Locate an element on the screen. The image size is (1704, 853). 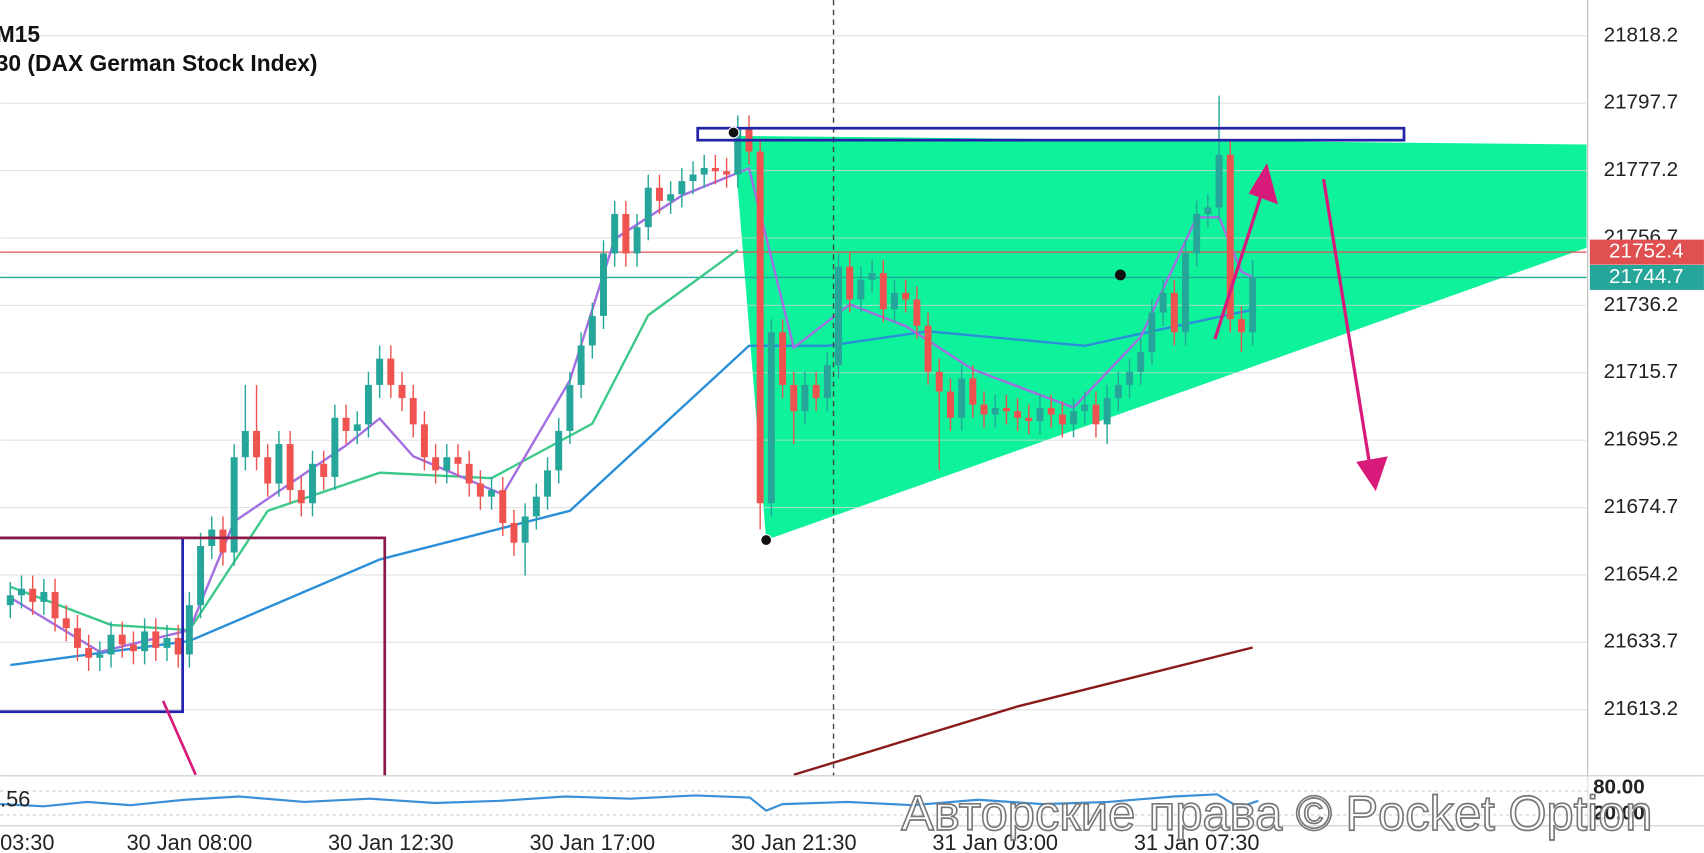
x-tick-label: 31 Jan 03:00 is located at coordinates (995, 841).